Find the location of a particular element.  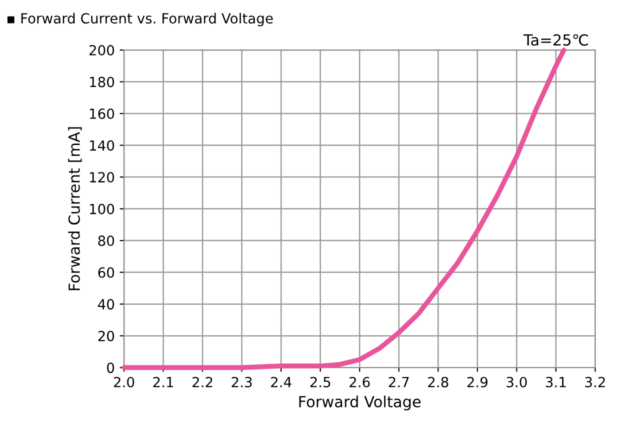

y-tick-label: 100 is located at coordinates (102, 209).